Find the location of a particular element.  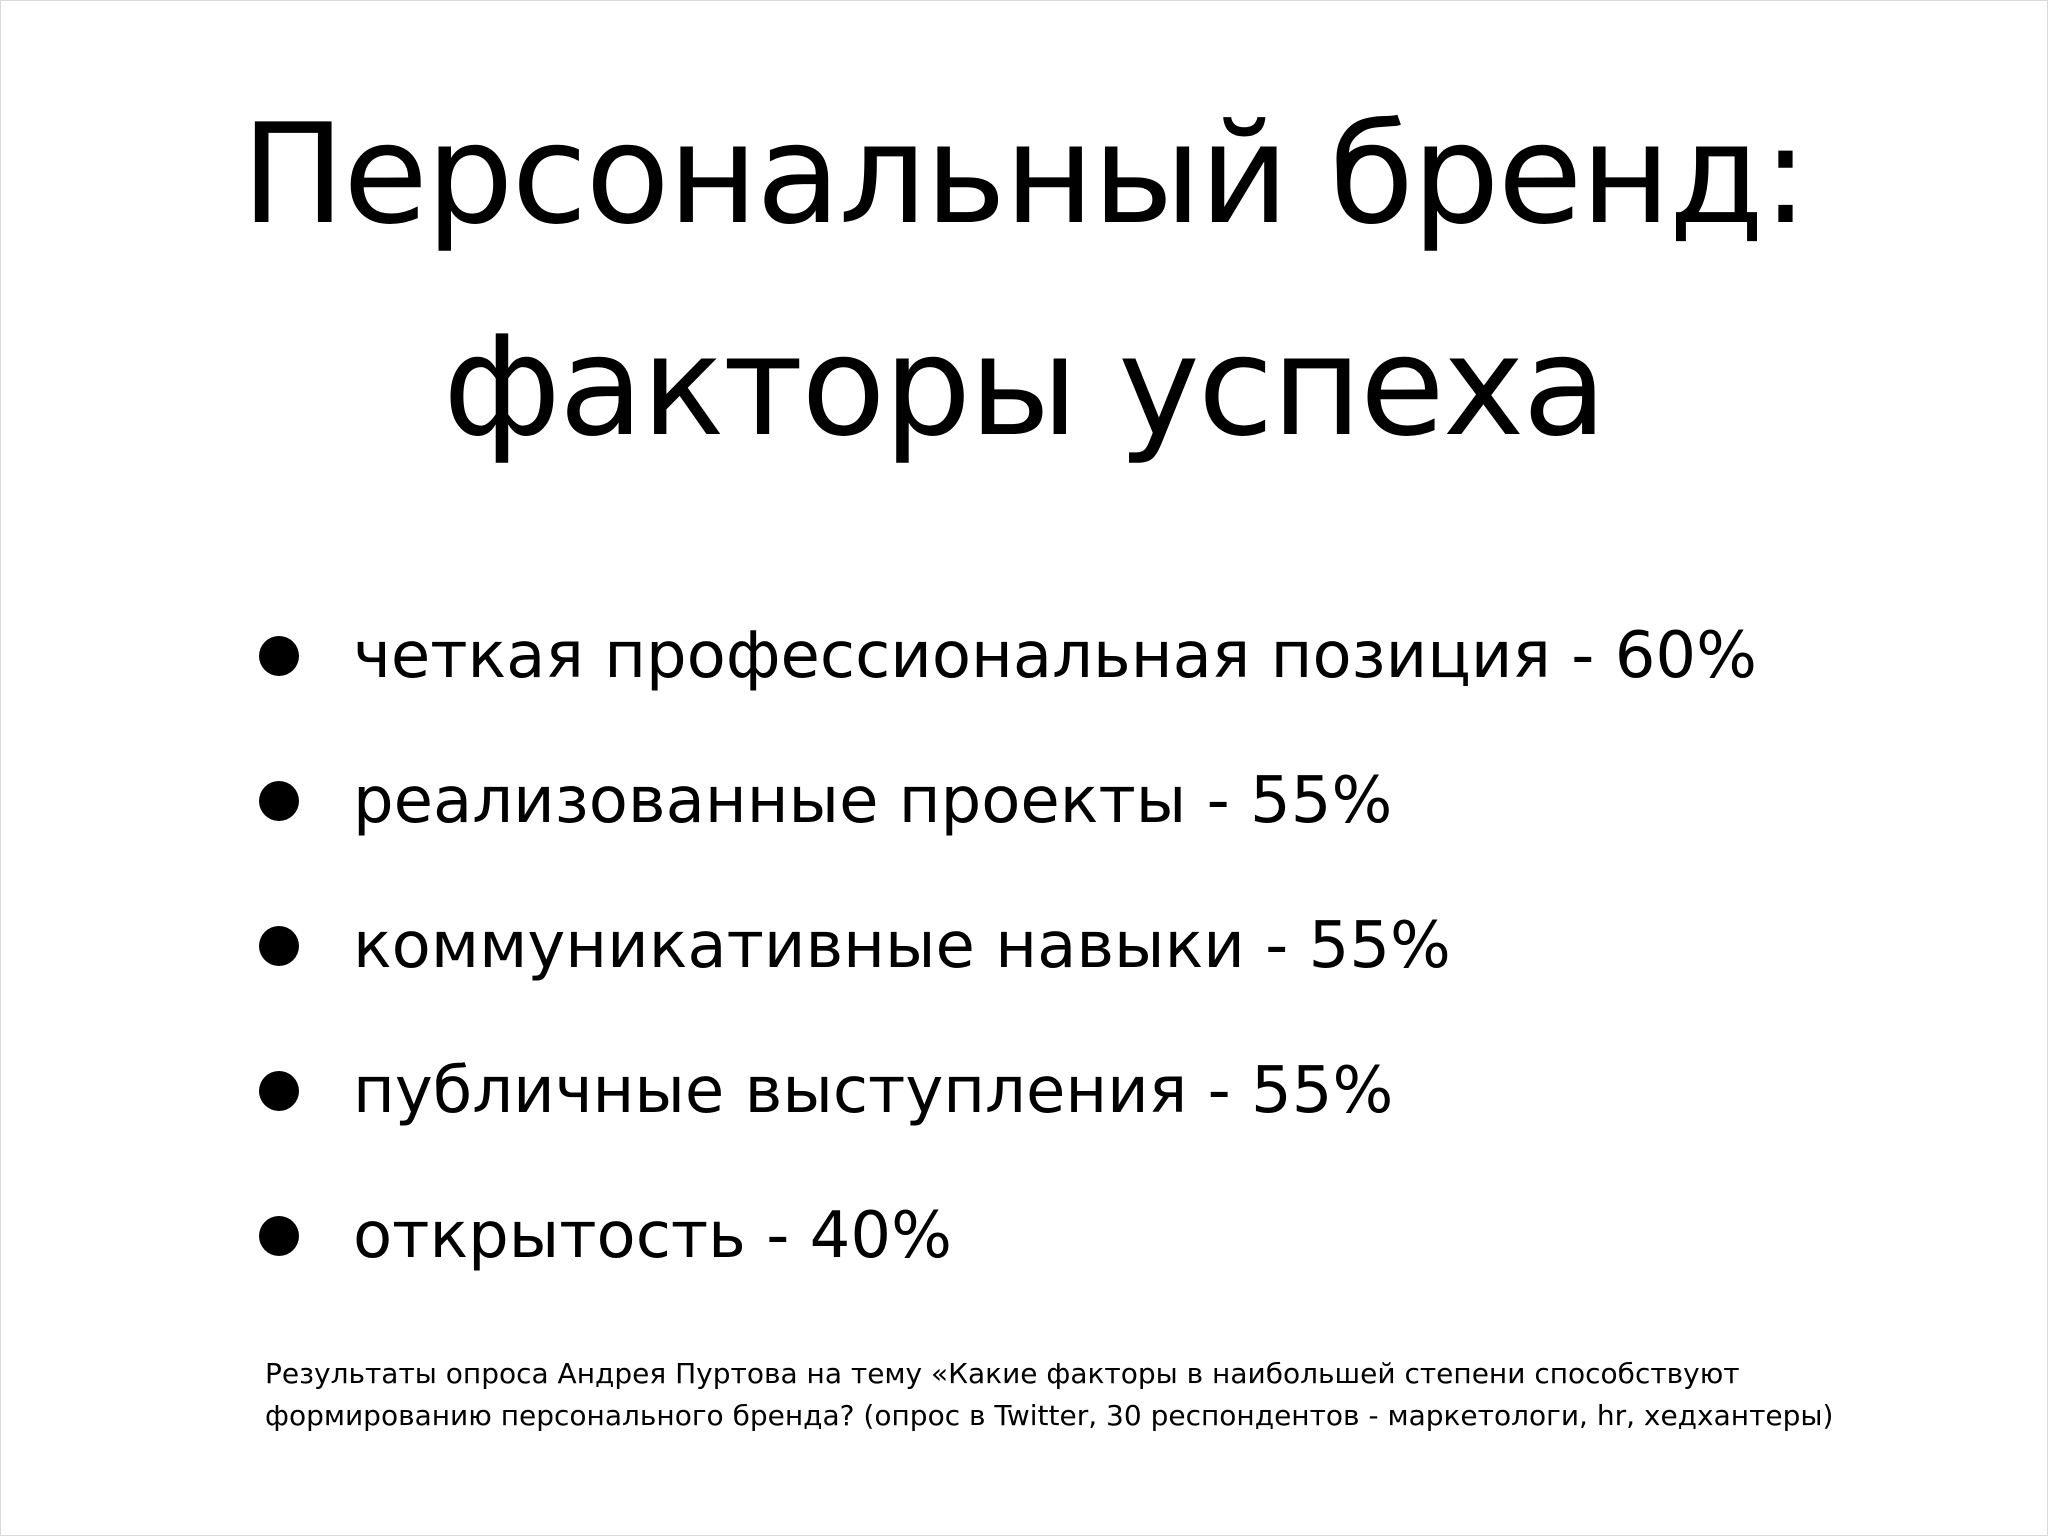

list-item-text: публичные выступления - 55% is located at coordinates (873, 1090).